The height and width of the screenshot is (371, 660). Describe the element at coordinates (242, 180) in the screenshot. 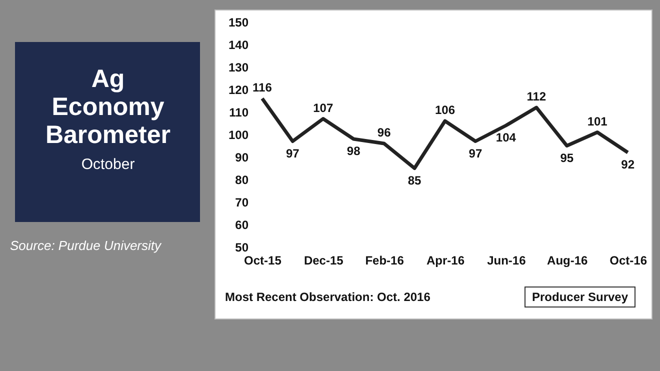

I see `y-tick-label: 80` at that location.